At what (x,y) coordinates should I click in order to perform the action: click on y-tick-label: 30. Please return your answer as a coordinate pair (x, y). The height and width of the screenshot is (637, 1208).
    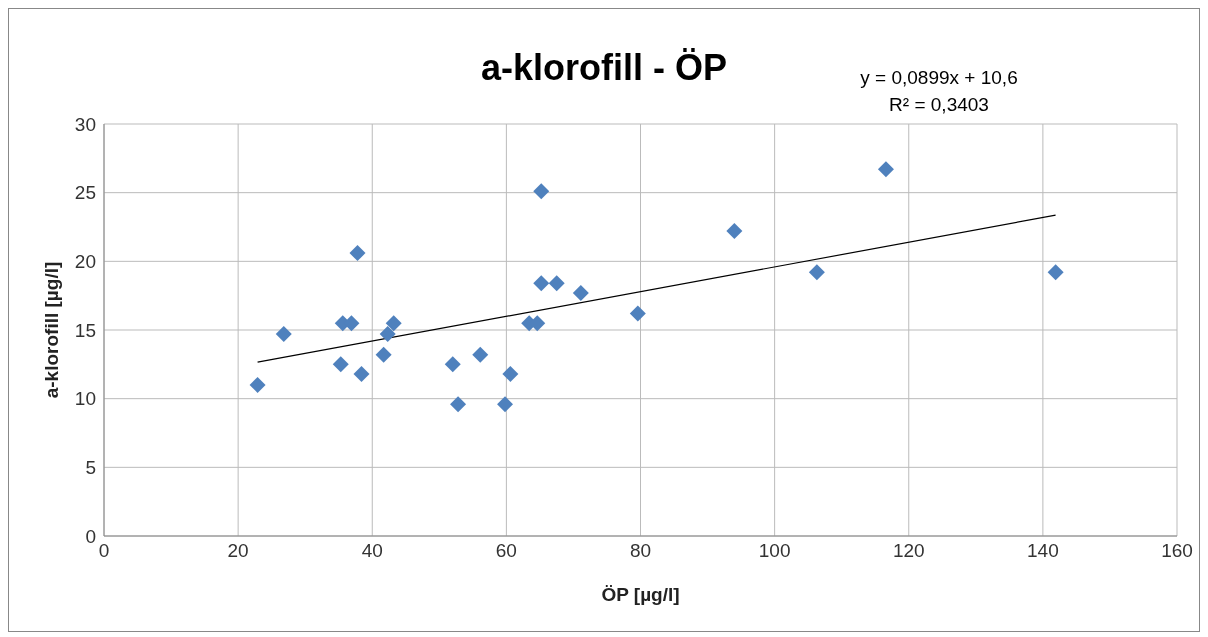
    Looking at the image, I should click on (85, 124).